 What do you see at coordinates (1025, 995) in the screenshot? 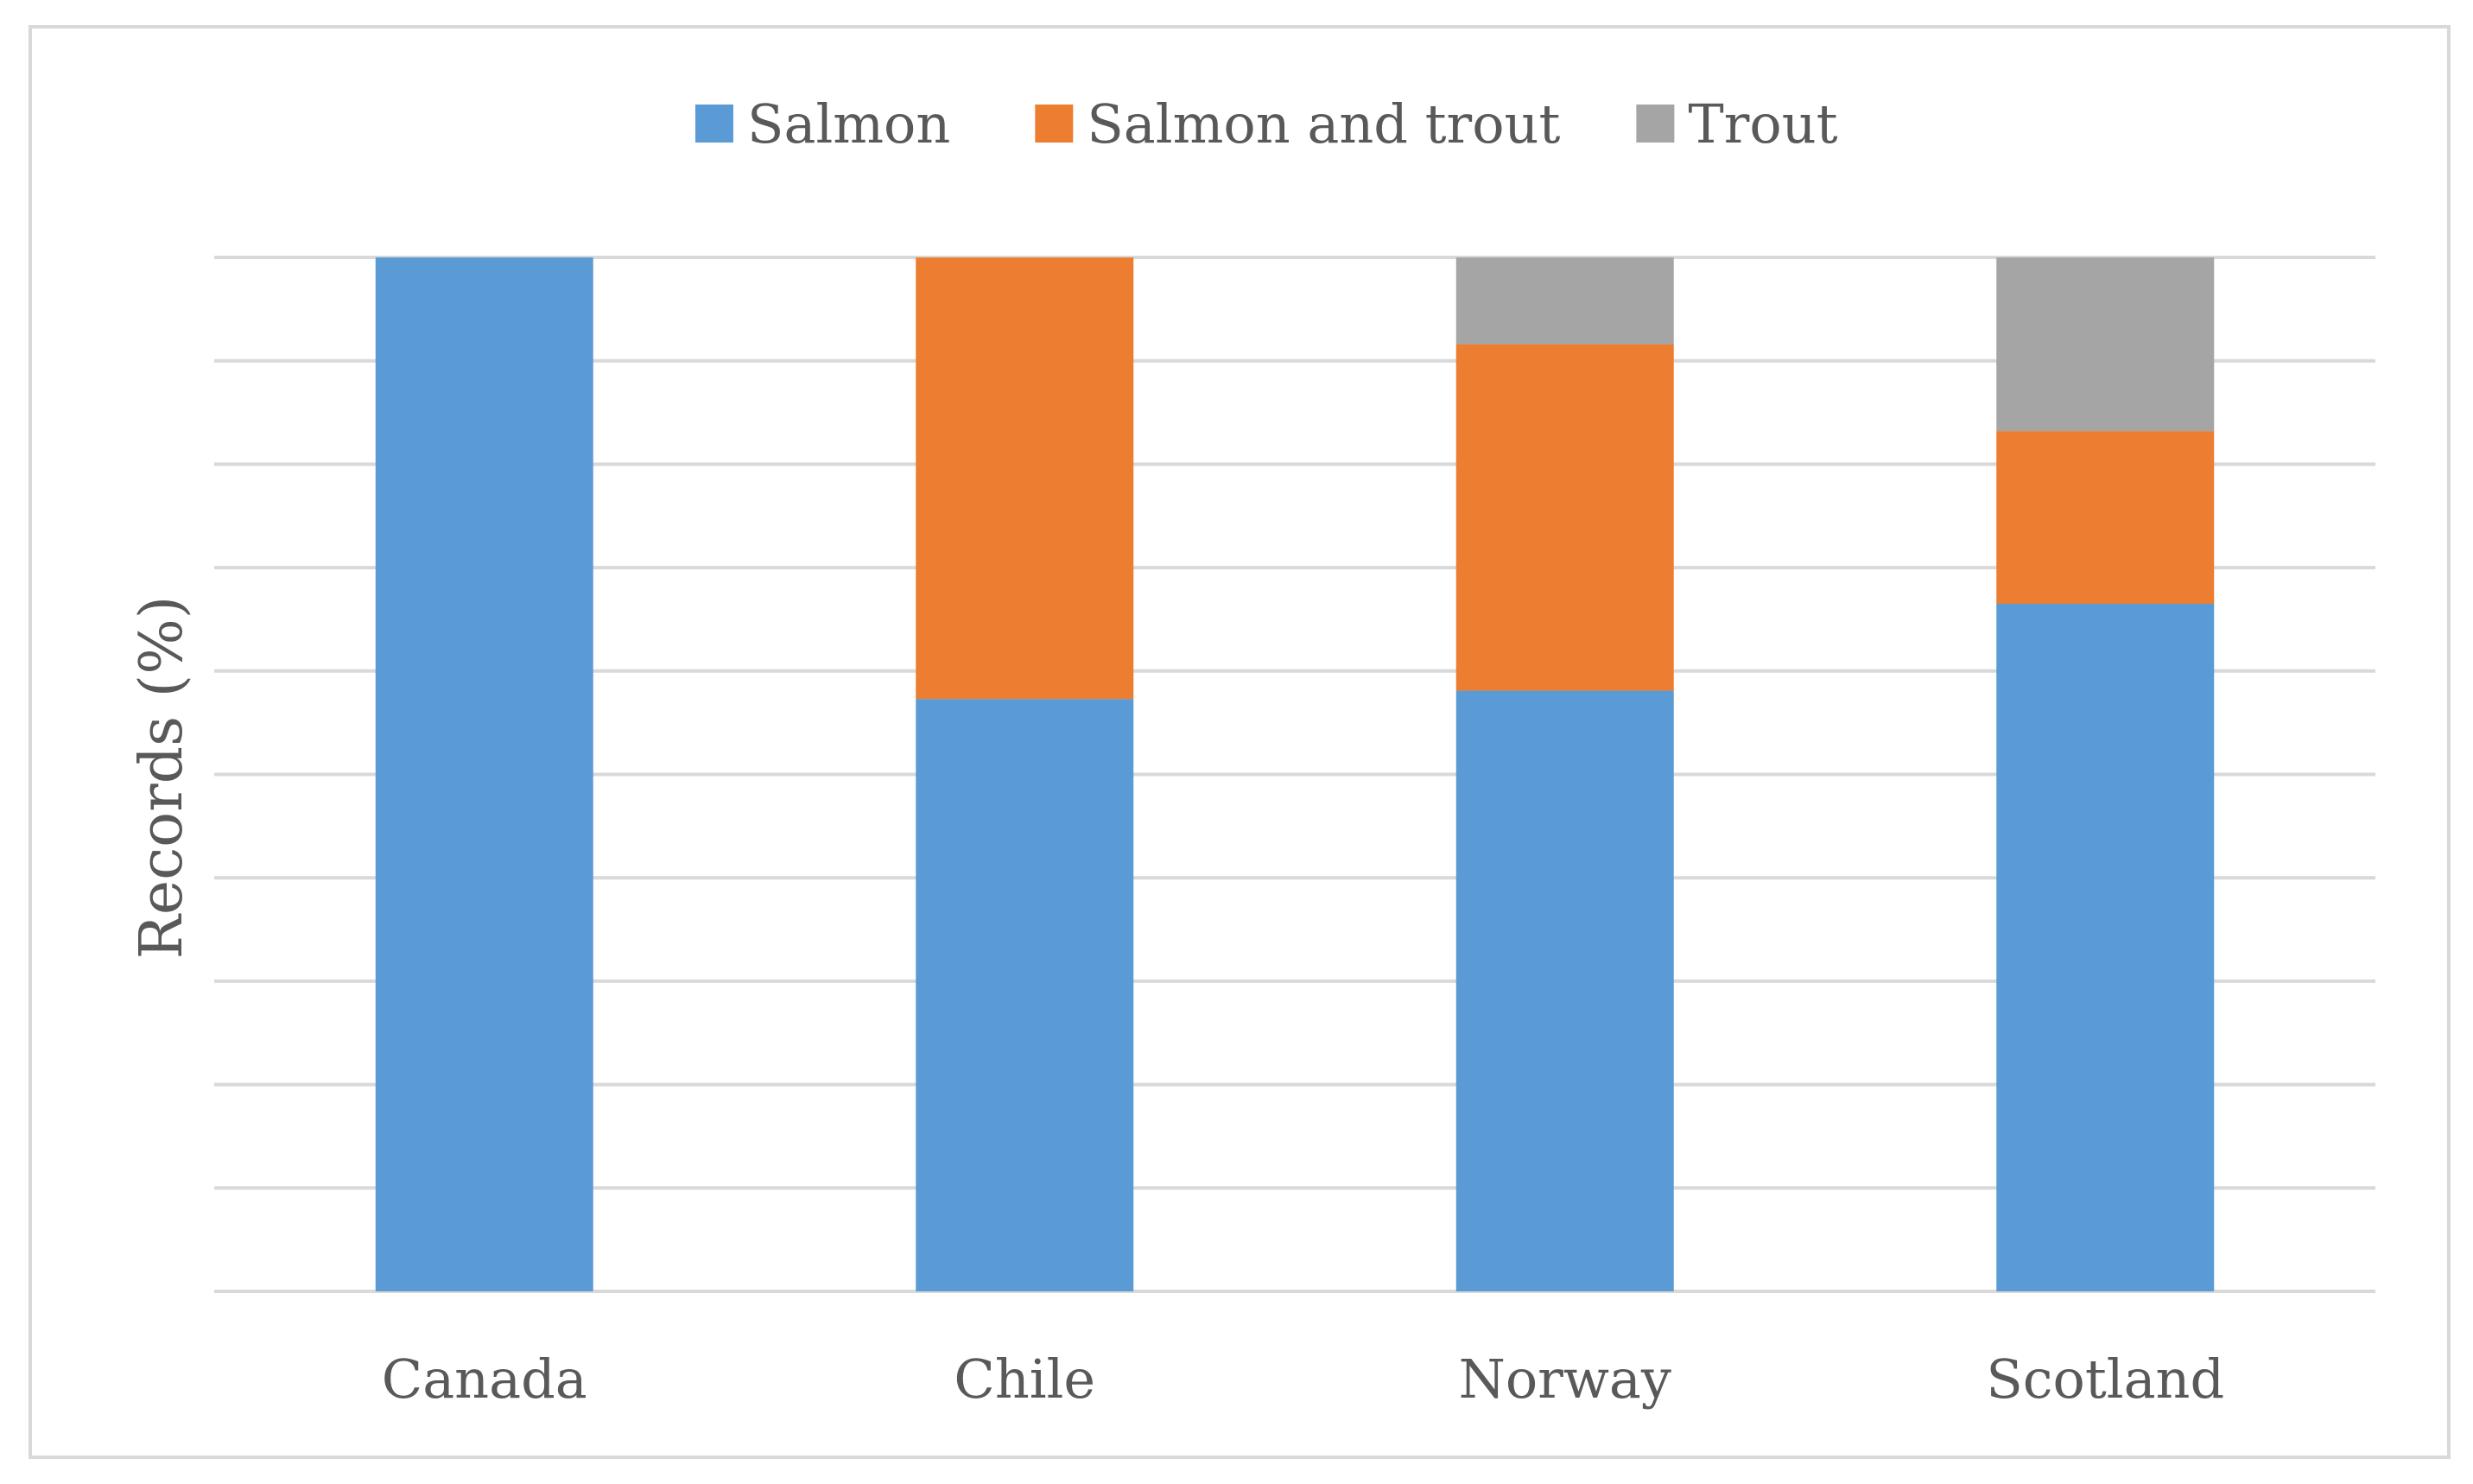
I see `bar-segment-salmon-chile` at bounding box center [1025, 995].